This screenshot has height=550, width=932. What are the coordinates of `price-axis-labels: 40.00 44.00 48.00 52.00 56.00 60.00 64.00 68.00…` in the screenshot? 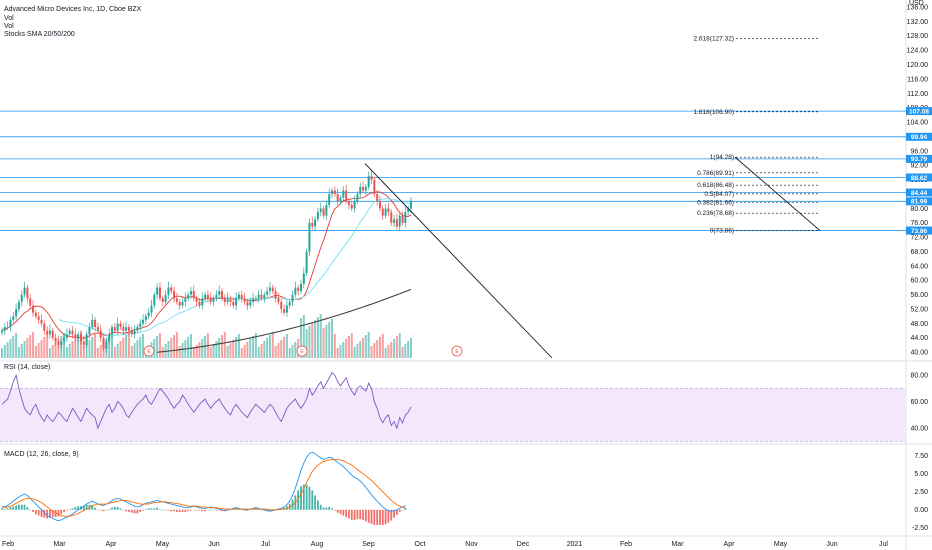 It's located at (918, 268).